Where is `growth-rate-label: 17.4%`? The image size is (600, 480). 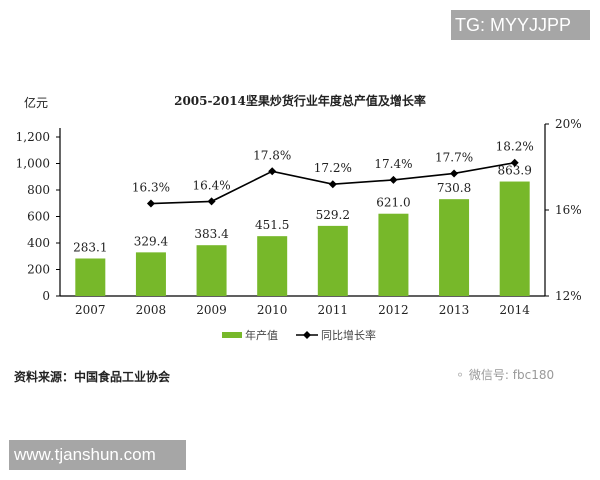
growth-rate-label: 17.4% is located at coordinates (393, 164).